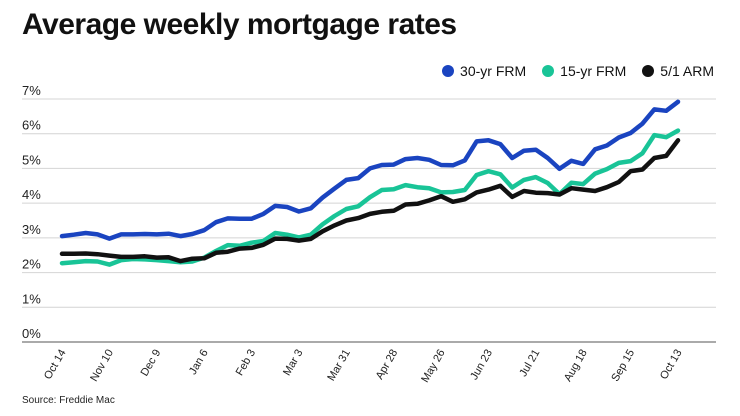 Image resolution: width=740 pixels, height=416 pixels. What do you see at coordinates (31, 212) in the screenshot?
I see `y-axis-ticks: 0% 1% 2% 3% 4% 5% 6% 7%` at bounding box center [31, 212].